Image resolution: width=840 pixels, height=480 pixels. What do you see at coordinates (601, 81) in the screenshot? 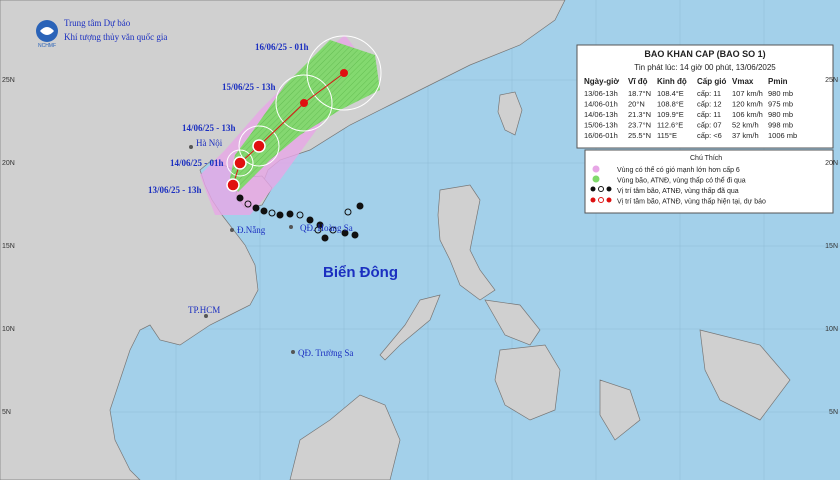
I see `table-header: Ngày-giờ` at bounding box center [601, 81].